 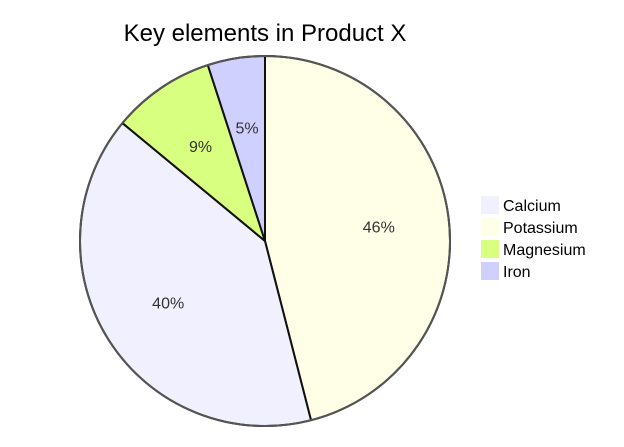 What do you see at coordinates (168, 304) in the screenshot?
I see `pie-label-calcium: 40%` at bounding box center [168, 304].